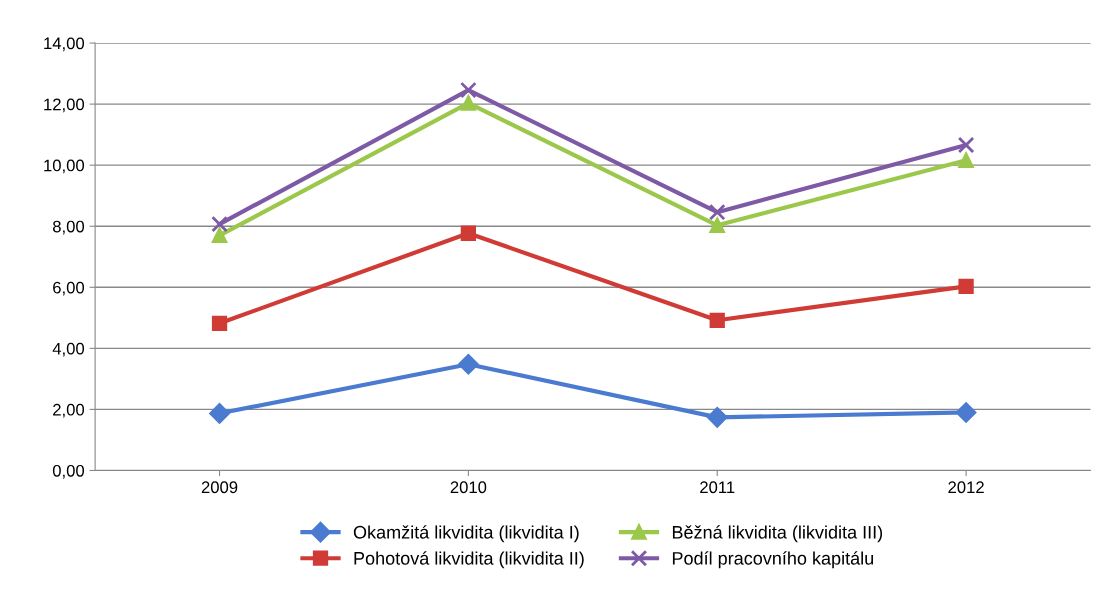  I want to click on legend-label: Okamžitá likvidita (likvidita I), so click(466, 534).